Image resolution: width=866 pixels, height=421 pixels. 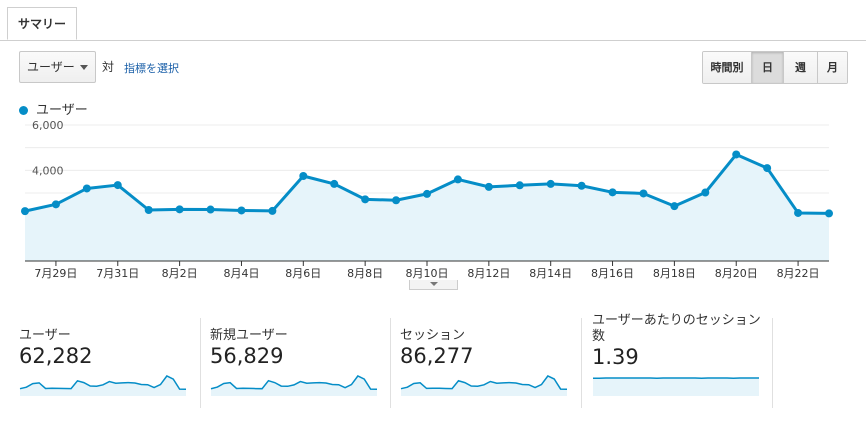 I want to click on scorecard-value: 86,277, so click(x=437, y=356).